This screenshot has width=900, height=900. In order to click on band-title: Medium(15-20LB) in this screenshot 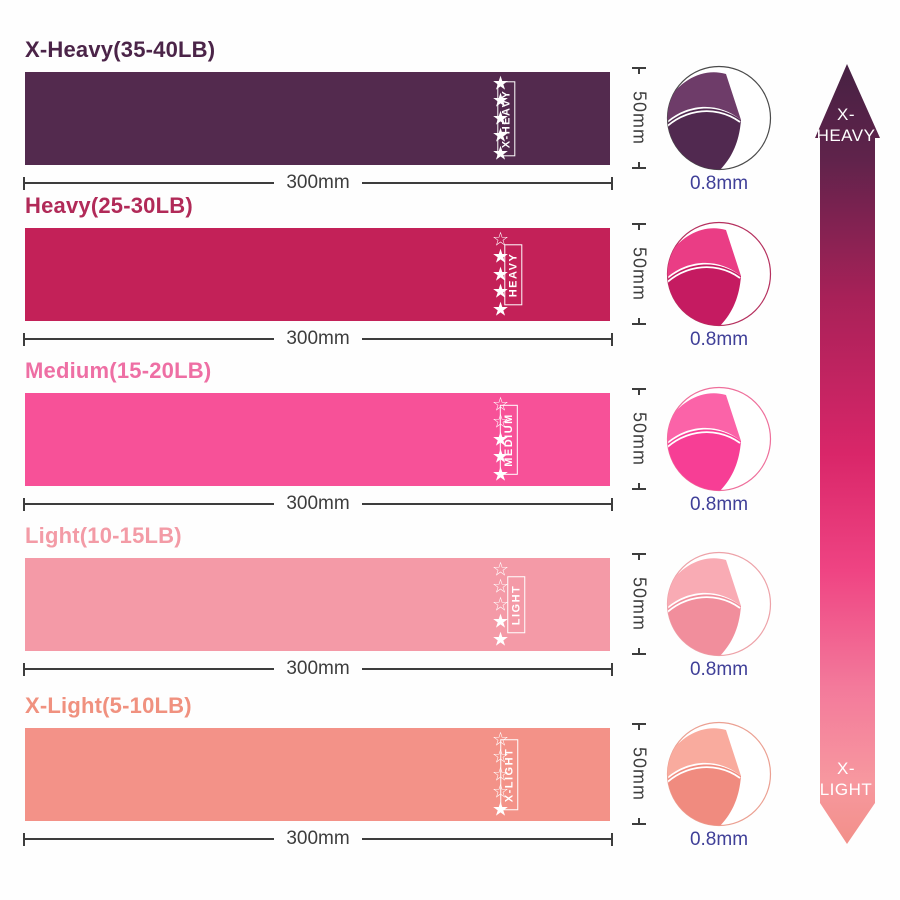, I will do `click(118, 370)`.